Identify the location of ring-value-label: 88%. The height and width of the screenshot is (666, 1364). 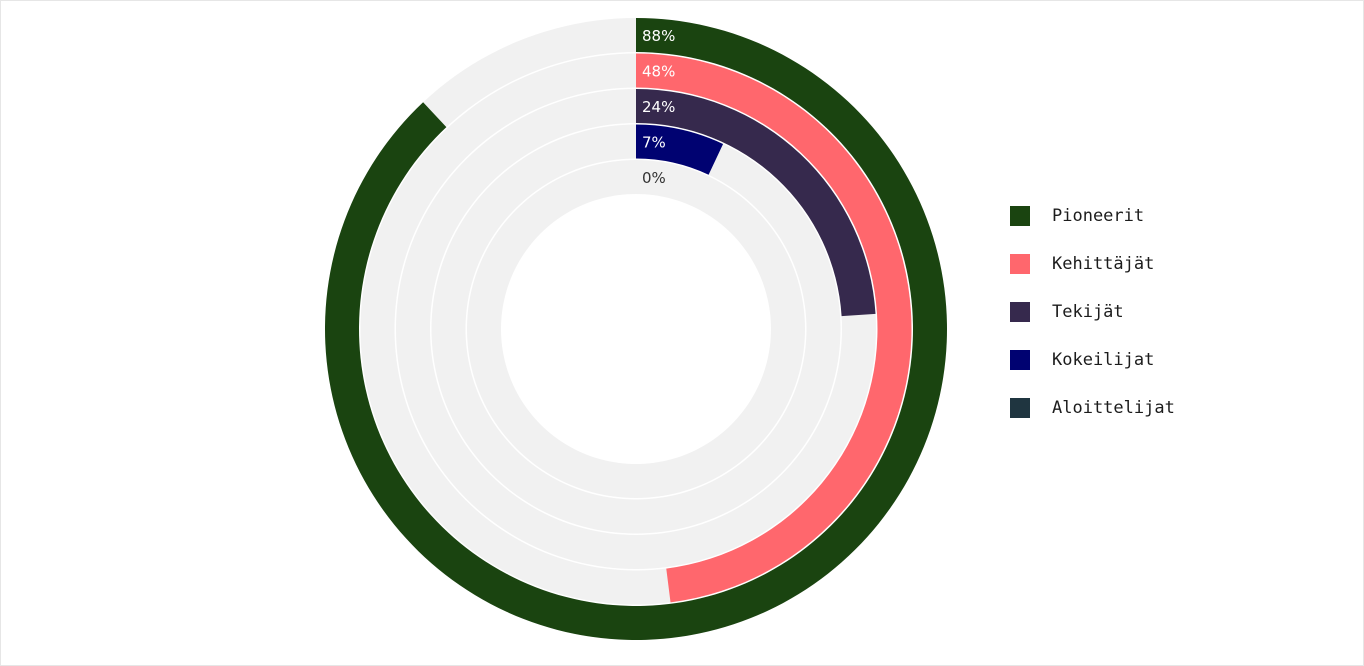
(658, 36).